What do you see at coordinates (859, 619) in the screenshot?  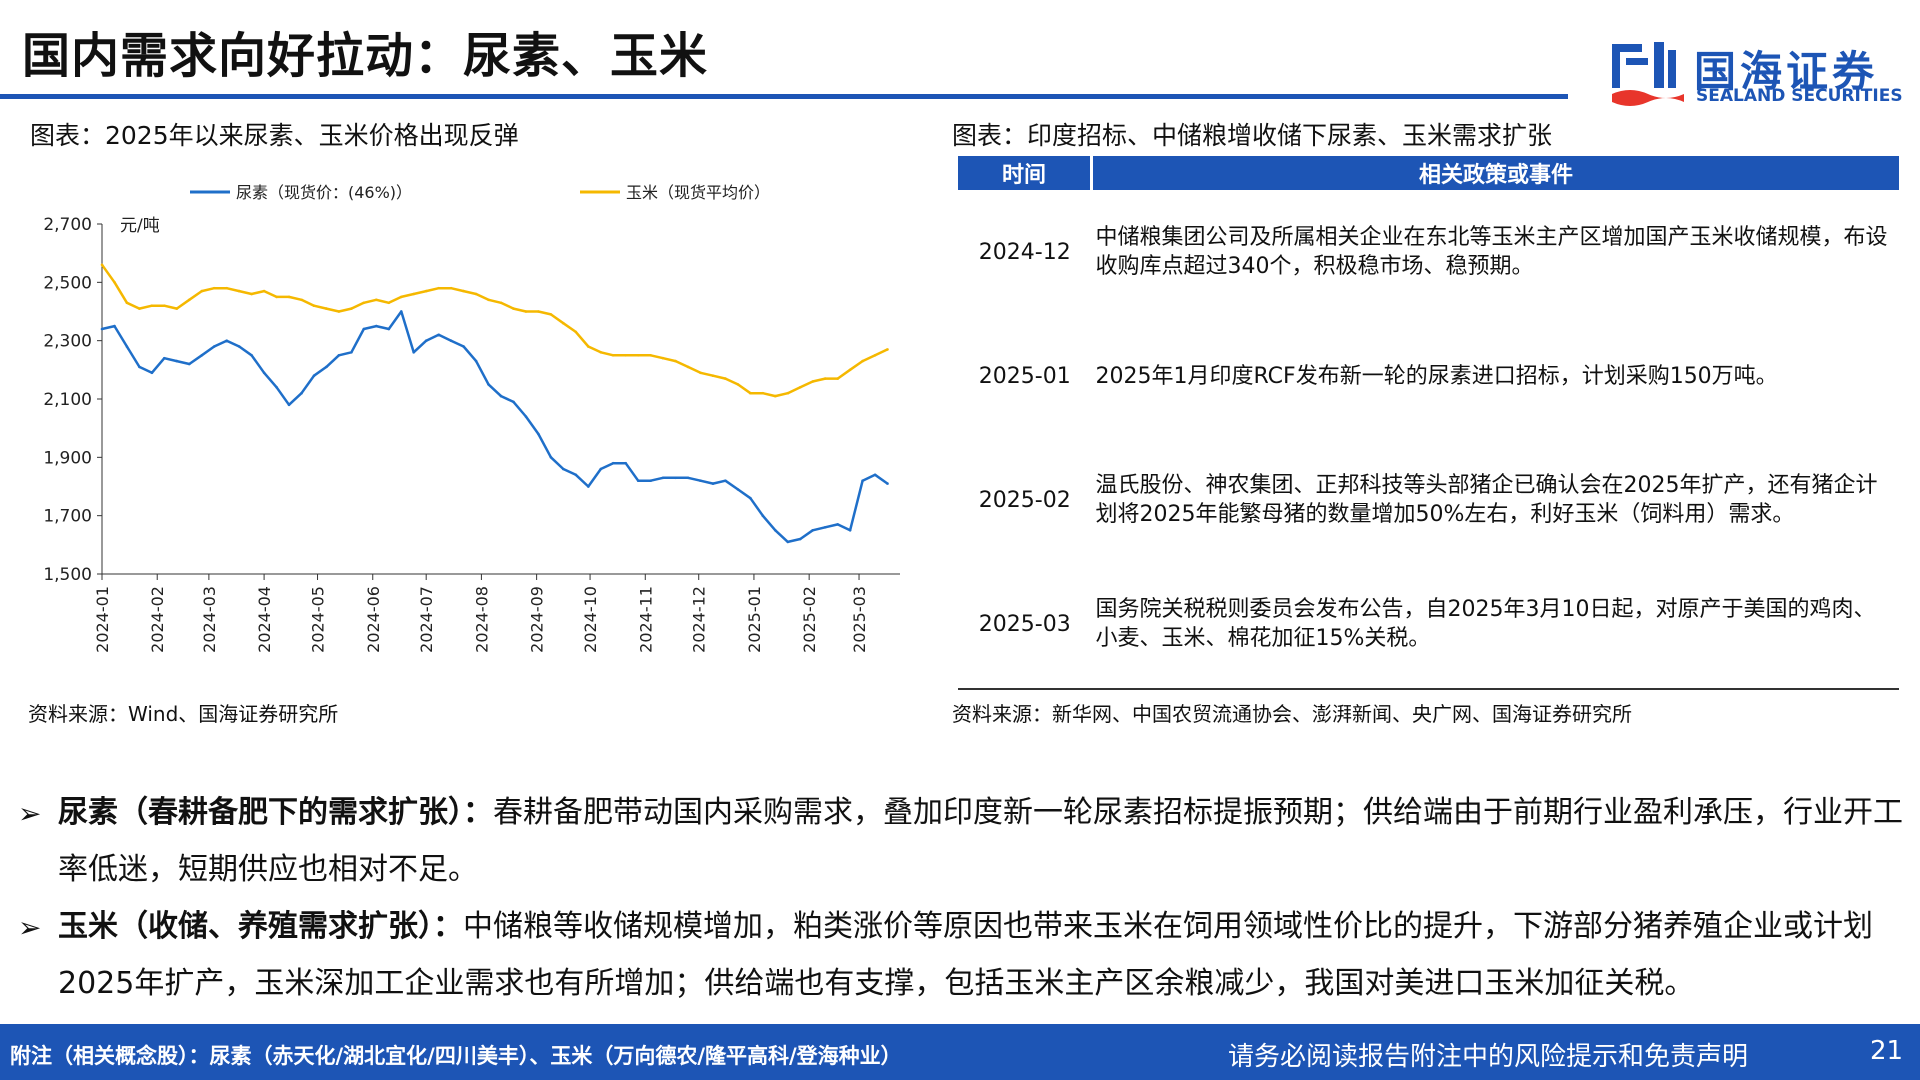 I see `x-tick-label: 2025-03` at bounding box center [859, 619].